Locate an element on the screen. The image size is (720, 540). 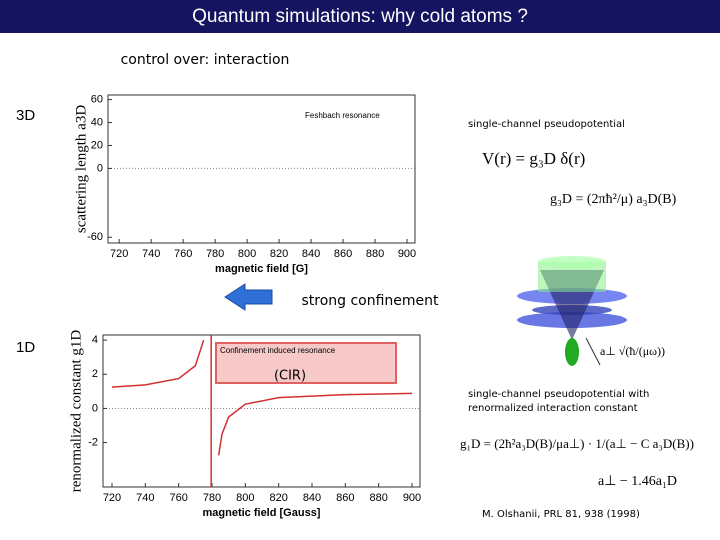
x-axis-label: magnetic field [G] is located at coordinates (261, 269).